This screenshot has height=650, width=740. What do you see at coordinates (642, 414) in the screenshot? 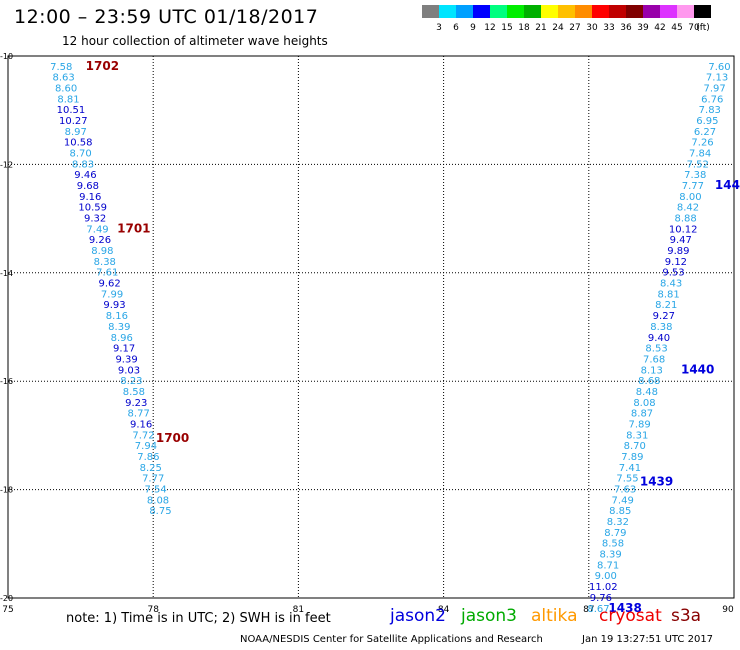
I see `wave-height-label: 8.87` at bounding box center [642, 414].